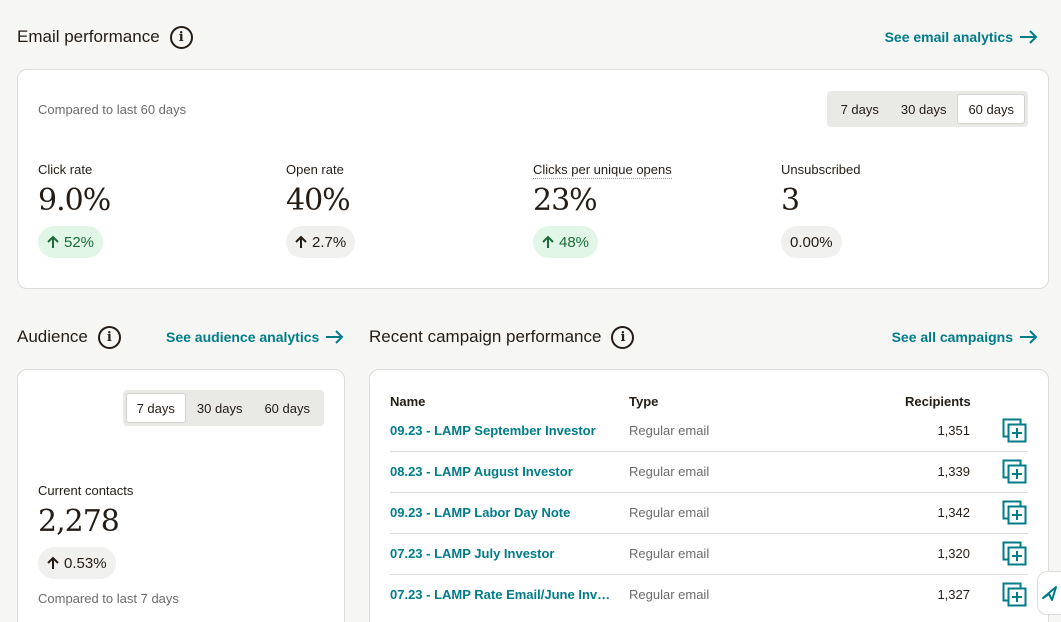  What do you see at coordinates (565, 200) in the screenshot?
I see `metric-value: 23%` at bounding box center [565, 200].